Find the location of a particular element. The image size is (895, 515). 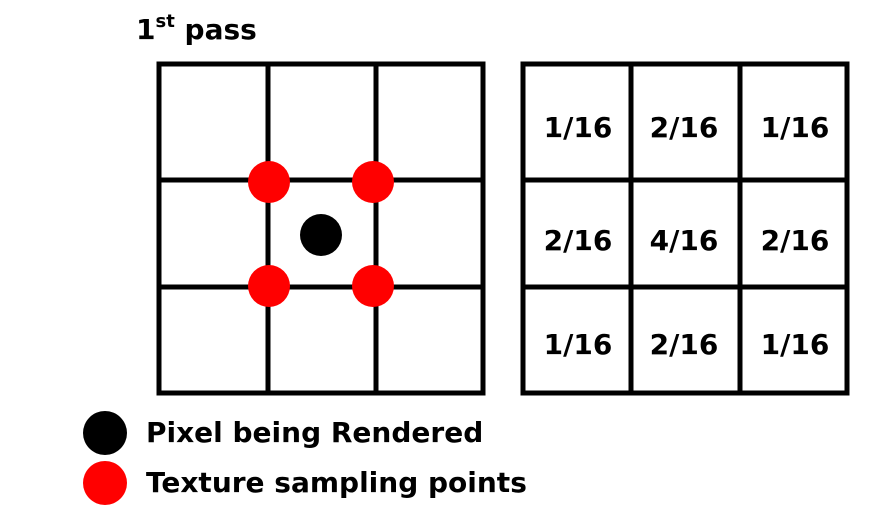

rendered-pixel is located at coordinates (321, 235).